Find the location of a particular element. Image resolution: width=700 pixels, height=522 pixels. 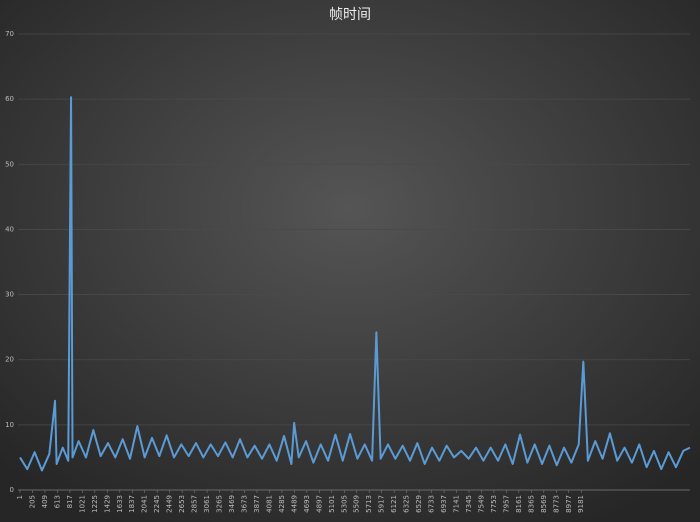

y-tick-label: 30 is located at coordinates (9, 295).